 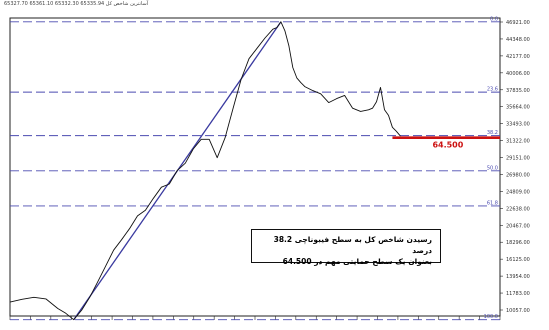 What do you see at coordinates (518, 142) in the screenshot?
I see `y-tick-label: 31322.00` at bounding box center [518, 142].